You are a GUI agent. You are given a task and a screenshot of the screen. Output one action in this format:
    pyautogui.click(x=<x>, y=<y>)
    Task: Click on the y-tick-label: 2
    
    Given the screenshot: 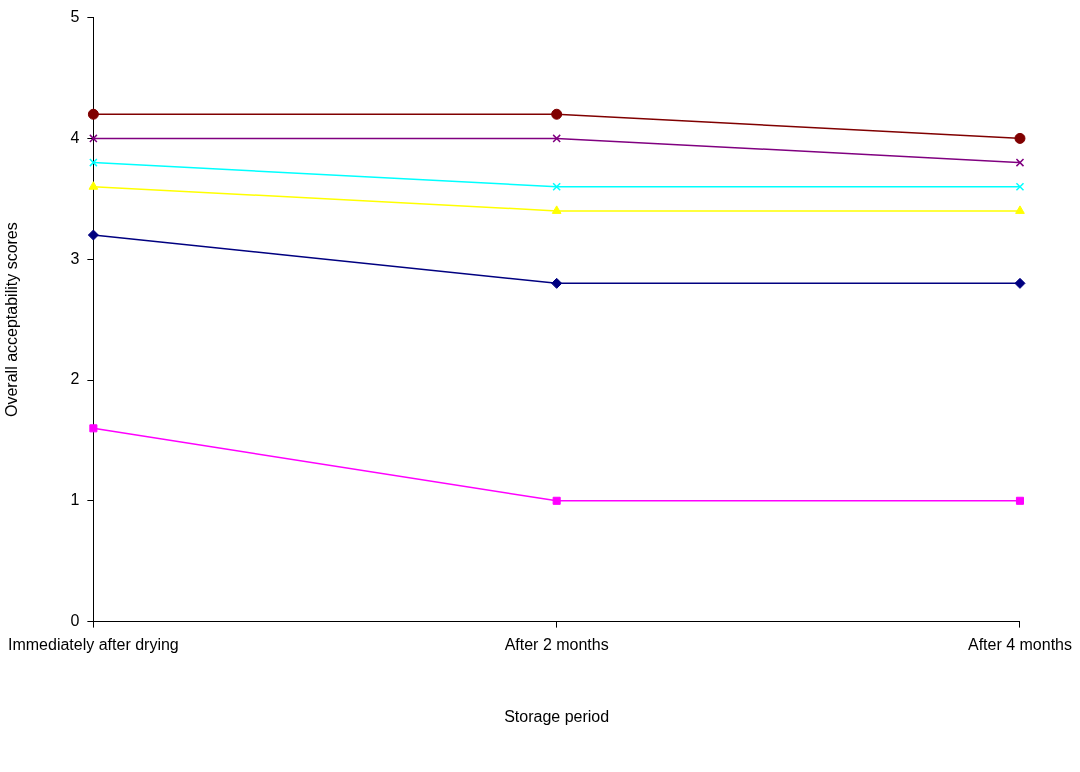 What is the action you would take?
    pyautogui.click(x=75, y=379)
    